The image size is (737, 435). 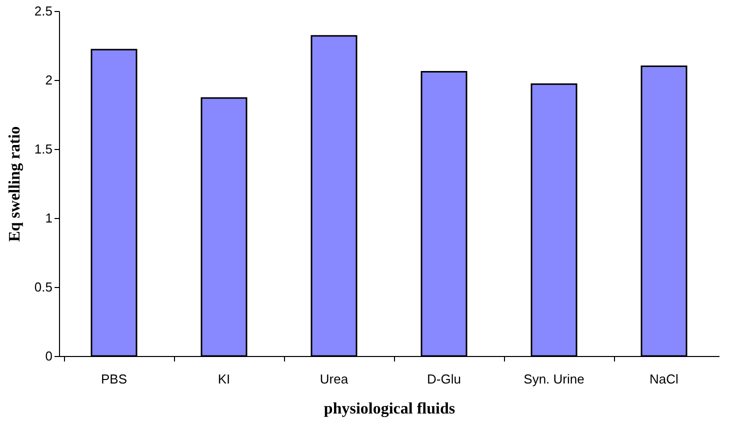 I want to click on x-tick-label: Syn. Urine, so click(x=554, y=379).